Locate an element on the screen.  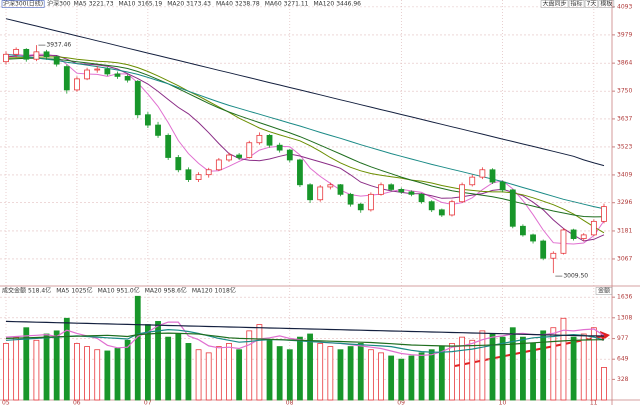
y-tick-label: 3067 is located at coordinates (624, 258).